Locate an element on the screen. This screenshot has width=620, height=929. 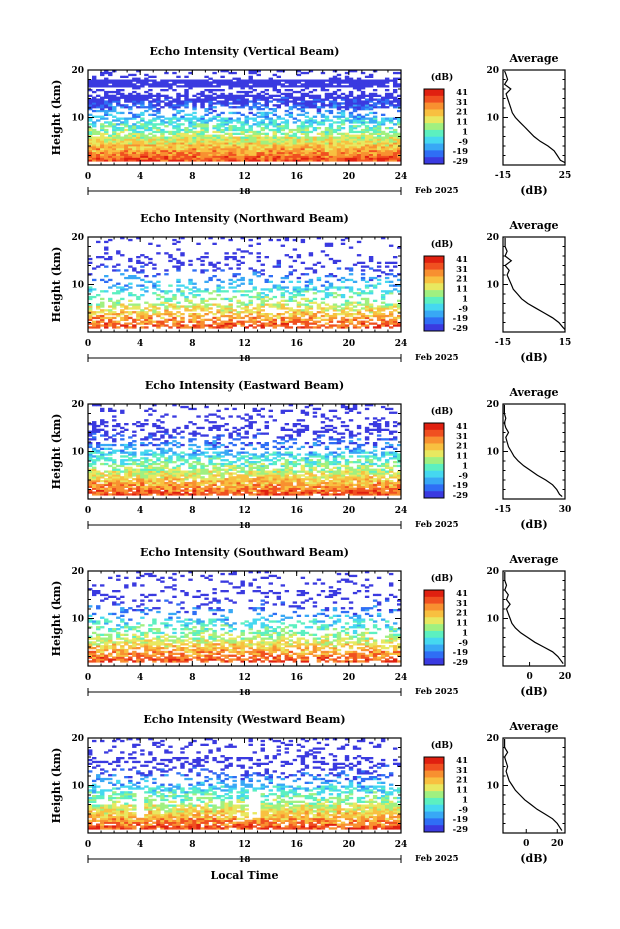
avg-x-label: (dB) is located at coordinates (533, 357).